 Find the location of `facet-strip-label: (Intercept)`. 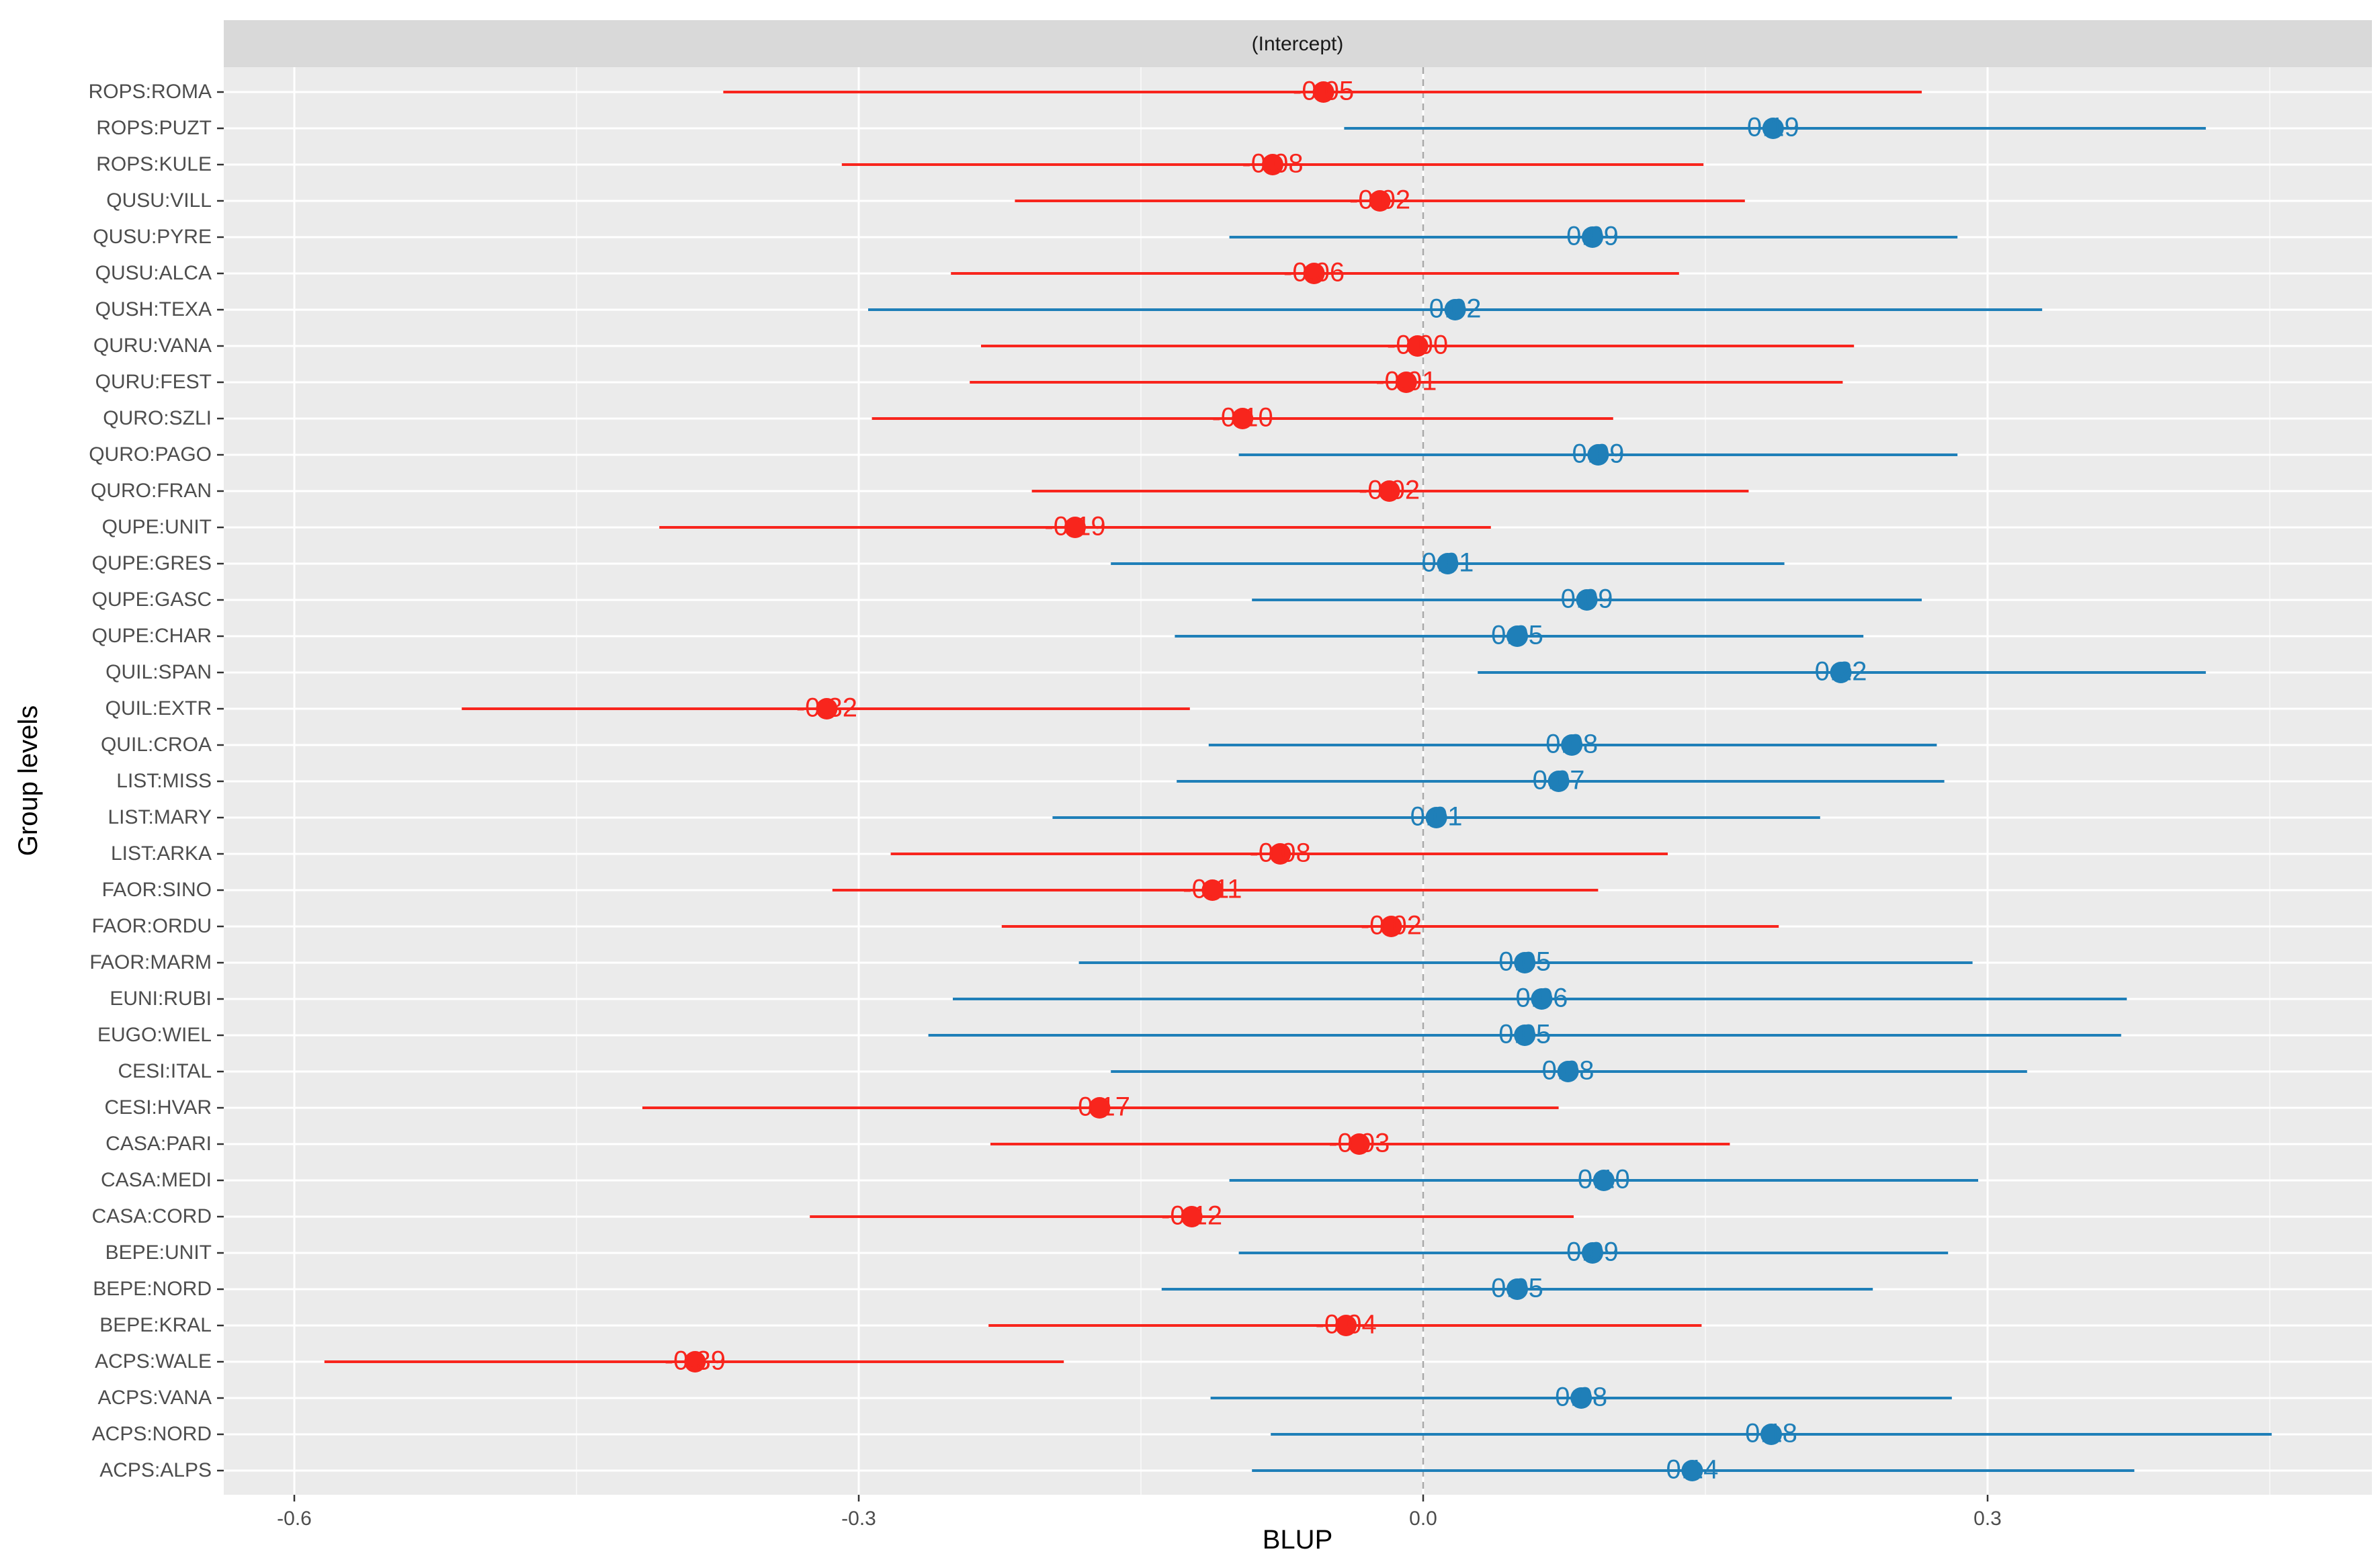

facet-strip-label: (Intercept) is located at coordinates (1298, 44).